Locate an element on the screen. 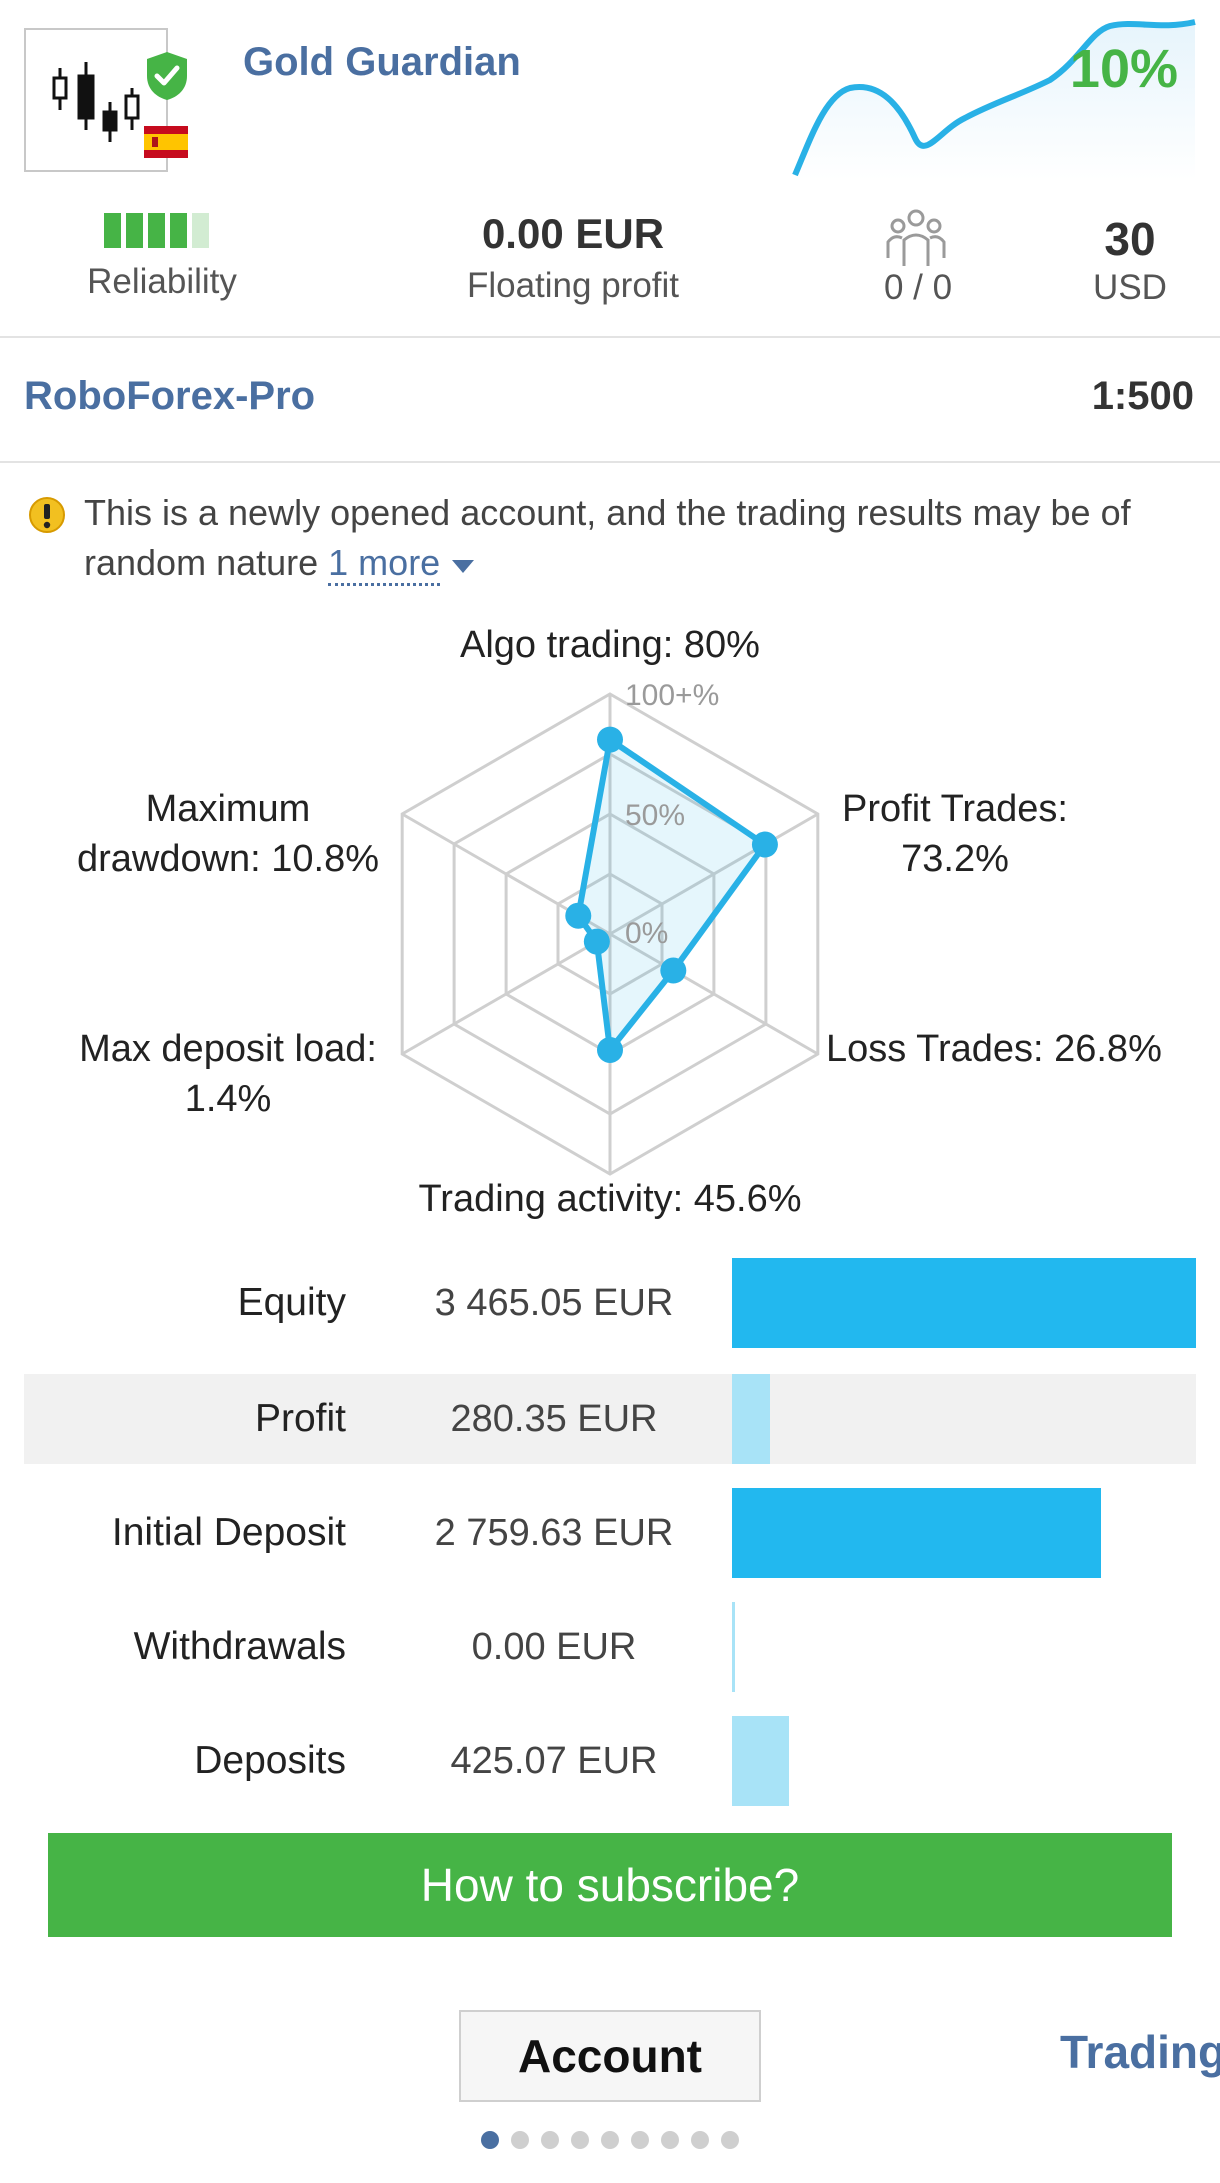 Image resolution: width=1220 pixels, height=2183 pixels. row-label: Equity is located at coordinates (291, 1302).